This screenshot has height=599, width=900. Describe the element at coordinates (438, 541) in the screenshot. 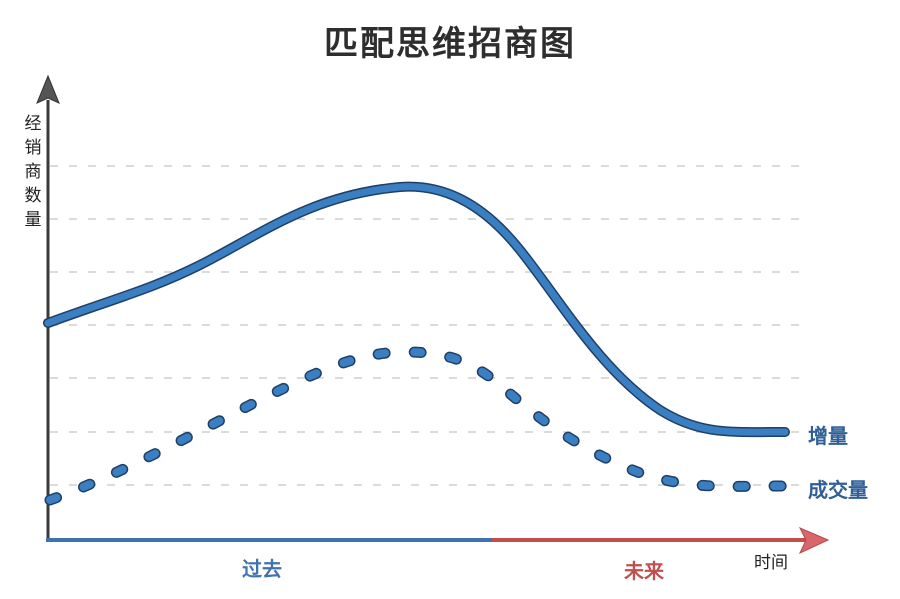

I see `x-axis` at that location.